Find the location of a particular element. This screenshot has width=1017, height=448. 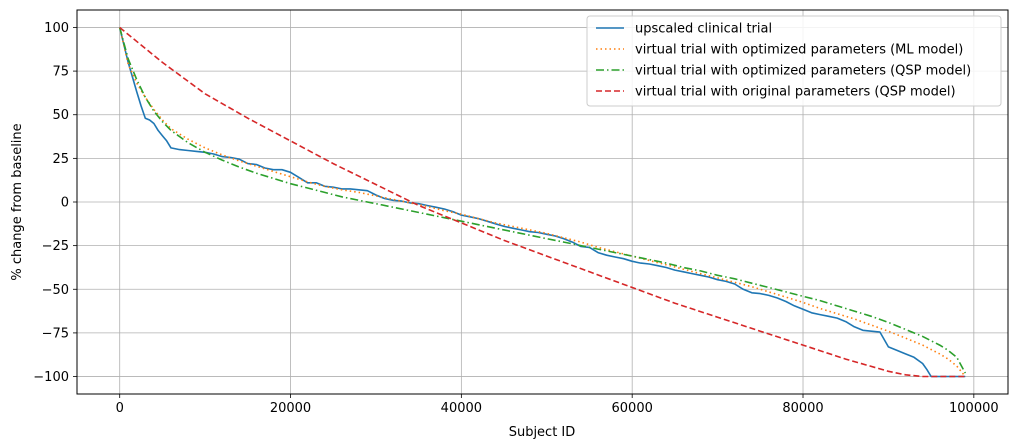

legend-box is located at coordinates (794, 61).